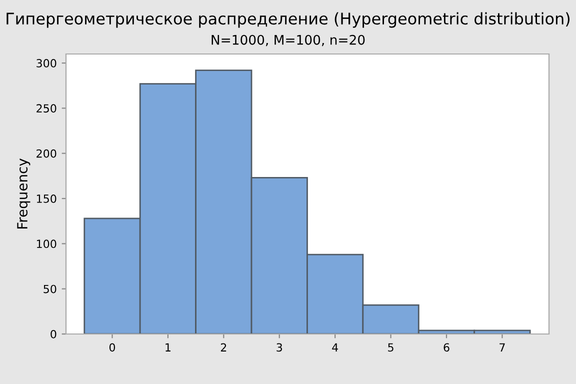 This screenshot has width=576, height=384. I want to click on x-tick-label: 3, so click(279, 347).